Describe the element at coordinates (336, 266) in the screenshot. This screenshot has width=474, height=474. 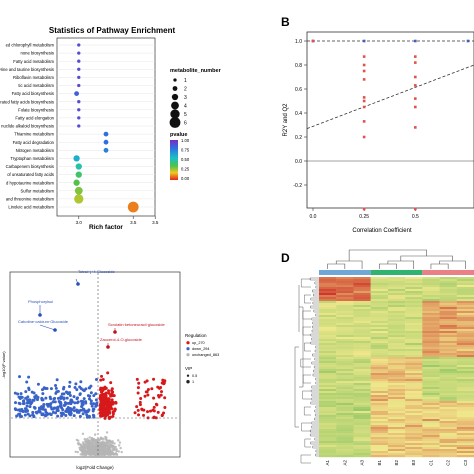
I see `dendrogram-branch` at that location.